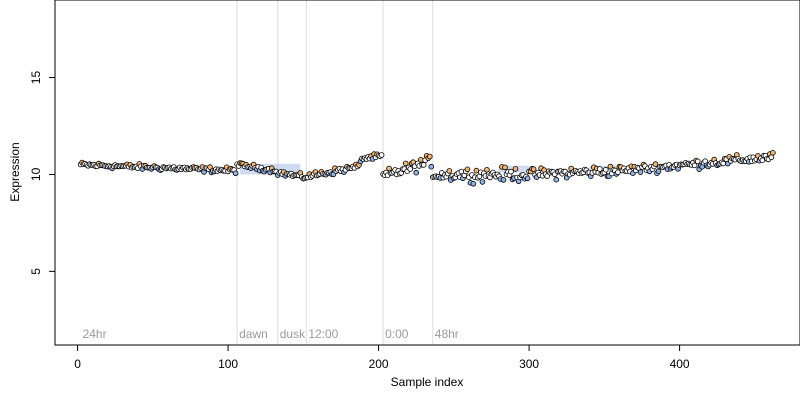  Describe the element at coordinates (379, 364) in the screenshot. I see `x-tick-label: 200` at that location.